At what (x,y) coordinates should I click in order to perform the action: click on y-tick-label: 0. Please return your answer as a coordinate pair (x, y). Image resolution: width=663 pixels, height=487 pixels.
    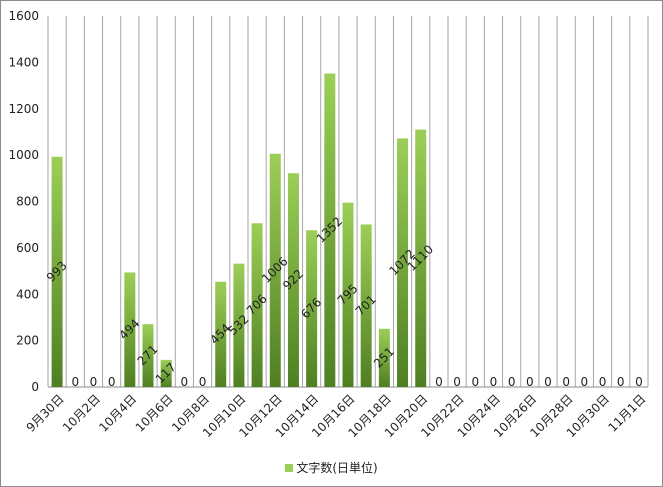
    Looking at the image, I should click on (35, 387).